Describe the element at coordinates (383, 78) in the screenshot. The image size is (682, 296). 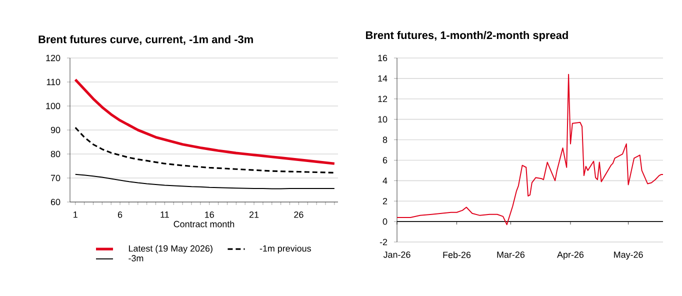
I see `y-tick-label: 14` at that location.